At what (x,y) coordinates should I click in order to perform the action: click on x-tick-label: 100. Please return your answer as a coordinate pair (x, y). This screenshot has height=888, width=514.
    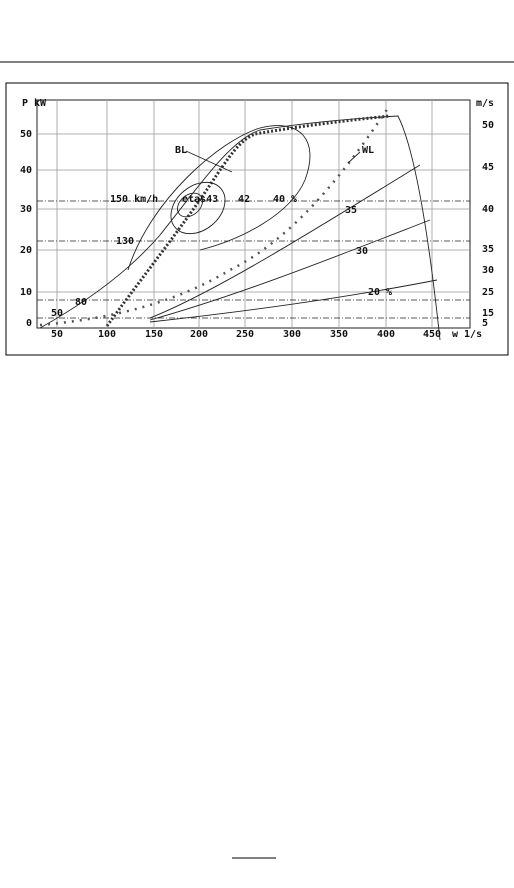
    Looking at the image, I should click on (107, 334).